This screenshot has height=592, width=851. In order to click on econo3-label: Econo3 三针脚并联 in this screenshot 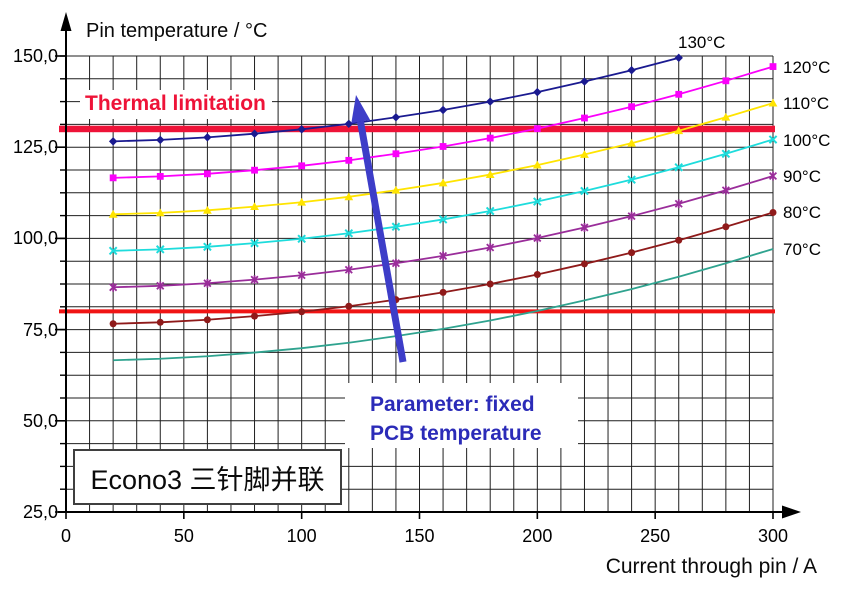, I will do `click(207, 479)`.